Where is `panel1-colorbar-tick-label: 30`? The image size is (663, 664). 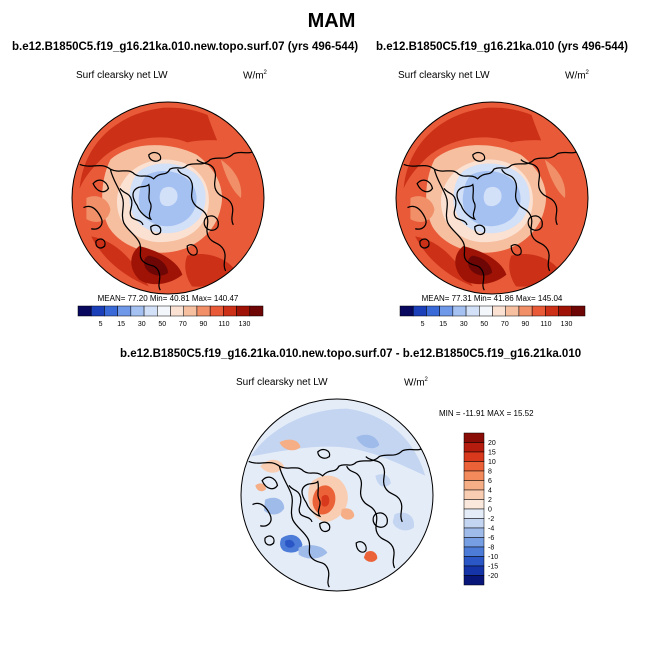 panel1-colorbar-tick-label: 30 is located at coordinates (142, 324).